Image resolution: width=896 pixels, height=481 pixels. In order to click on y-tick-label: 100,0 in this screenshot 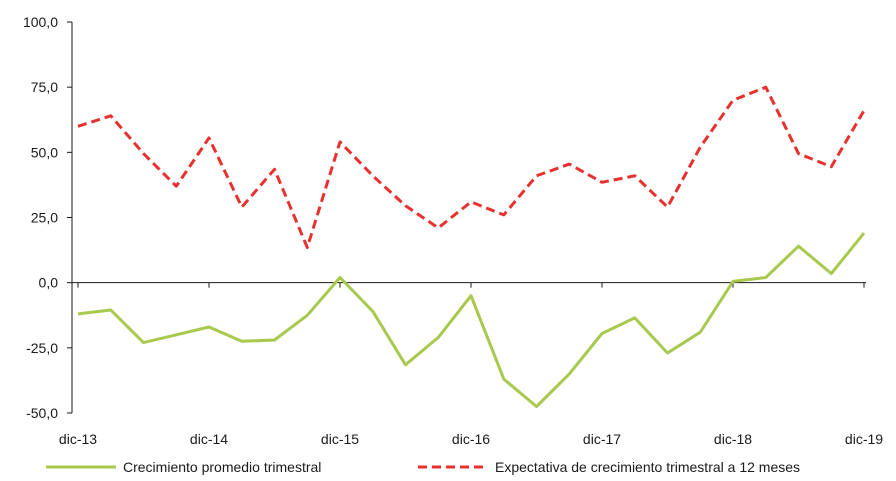, I will do `click(40, 22)`.